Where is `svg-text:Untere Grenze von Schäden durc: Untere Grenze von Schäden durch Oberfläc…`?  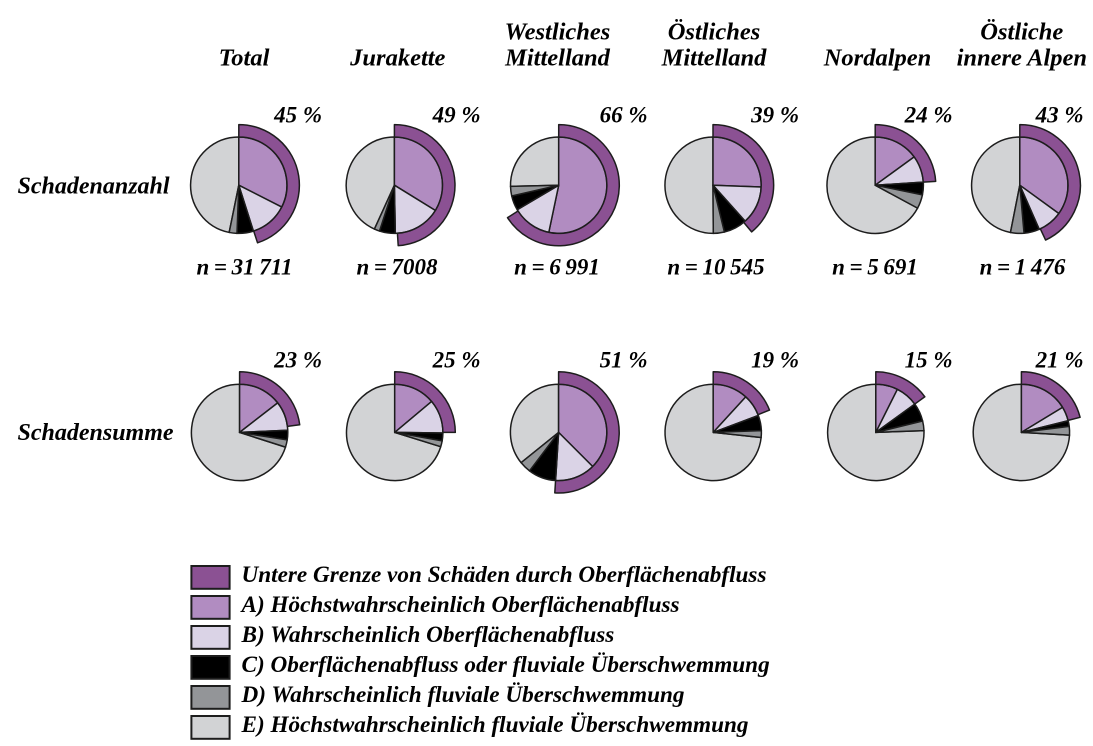
svg-text:Untere Grenze von Schäden durc: Untere Grenze von Schäden durch Oberfläc… is located at coordinates (504, 575).